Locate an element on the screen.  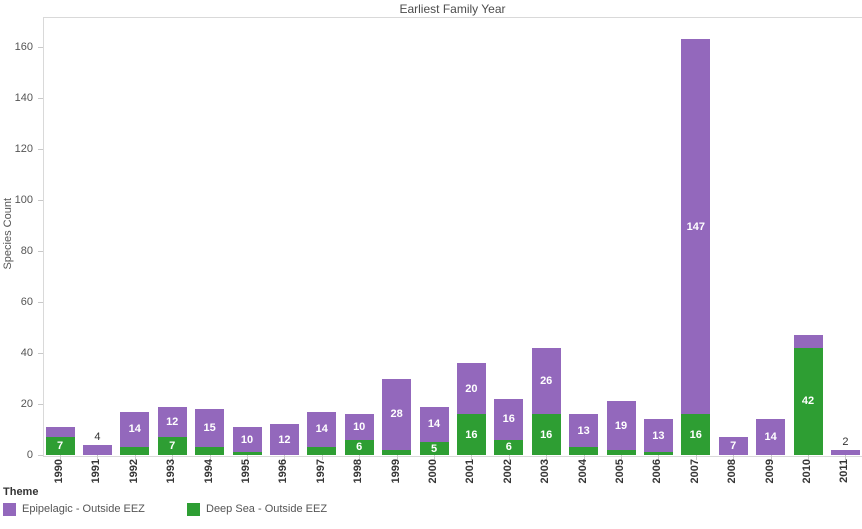
bar-1996-epipelagic is located at coordinates (284, 439).